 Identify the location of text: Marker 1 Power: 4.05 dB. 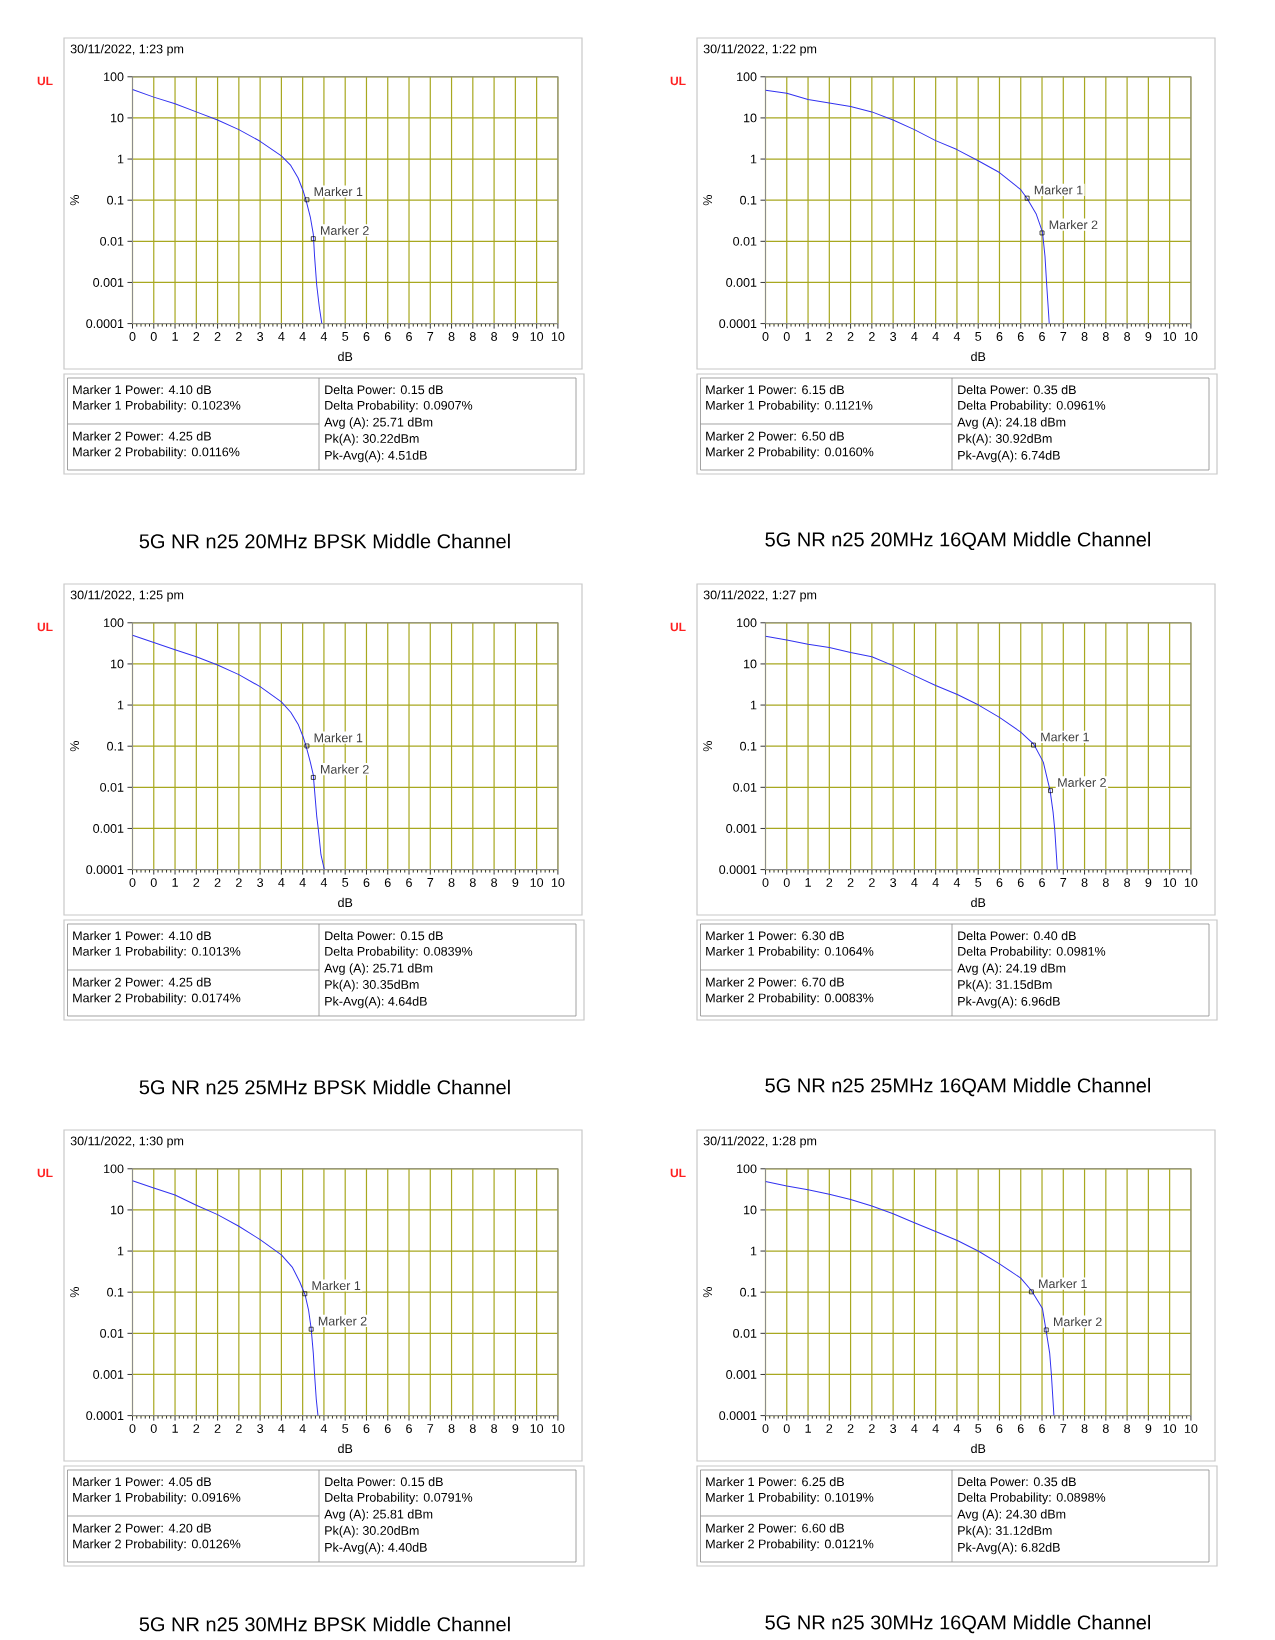
(142, 1482).